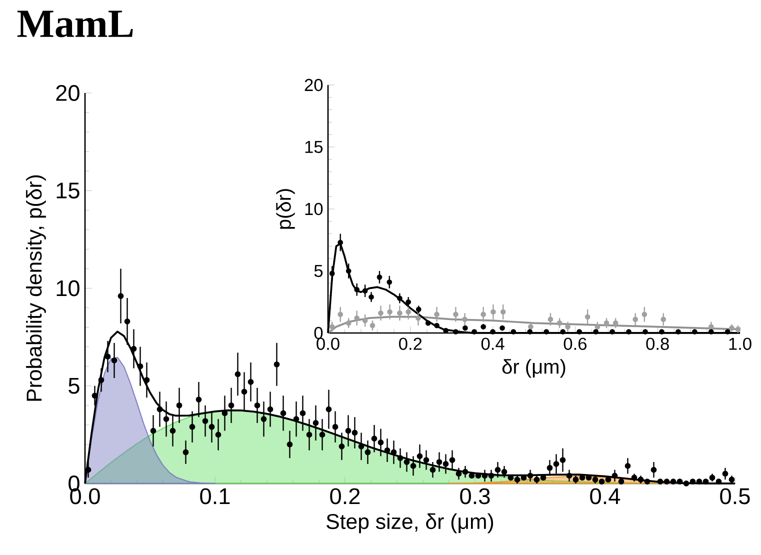 The image size is (761, 555). Describe the element at coordinates (328, 344) in the screenshot. I see `x-tick-label: 0.0` at that location.